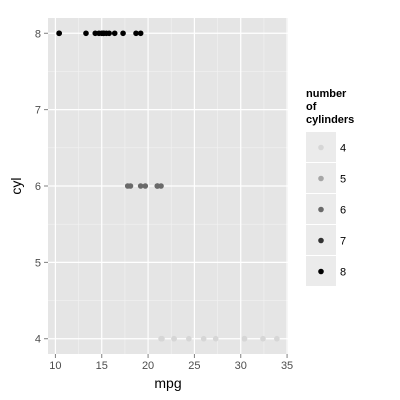  I want to click on x-tick-label: 15, so click(102, 366).